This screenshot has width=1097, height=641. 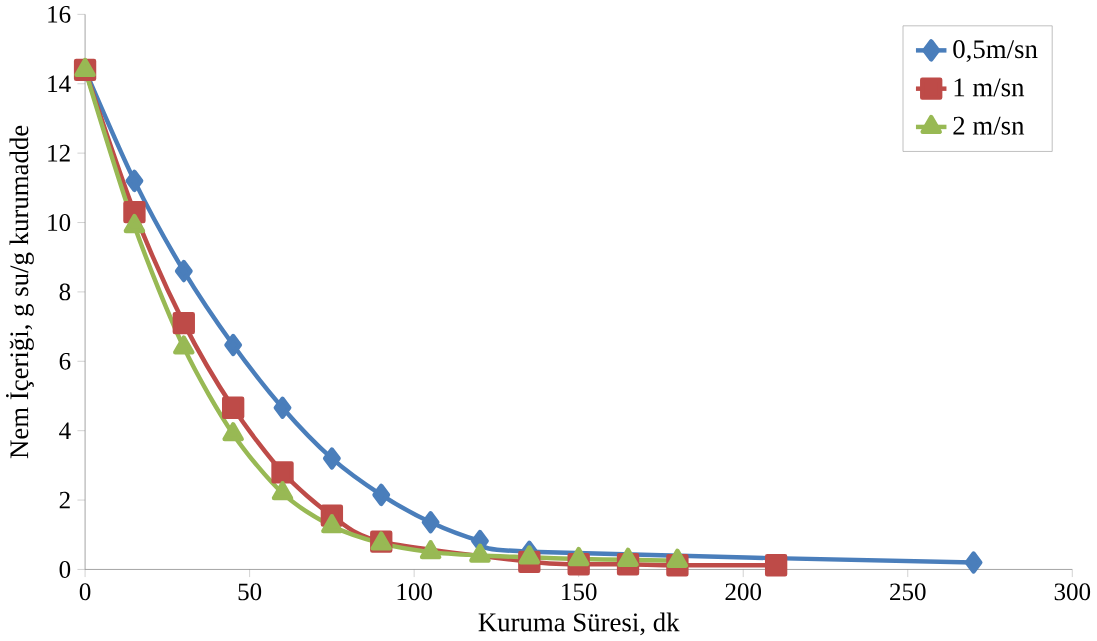 I want to click on x-tick-label: 50, so click(x=250, y=592).